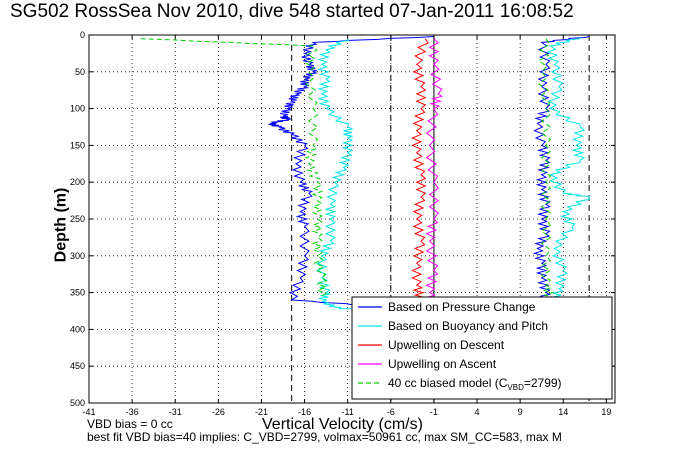 The width and height of the screenshot is (681, 454). What do you see at coordinates (82, 35) in the screenshot?
I see `y-tick-label: 0` at bounding box center [82, 35].